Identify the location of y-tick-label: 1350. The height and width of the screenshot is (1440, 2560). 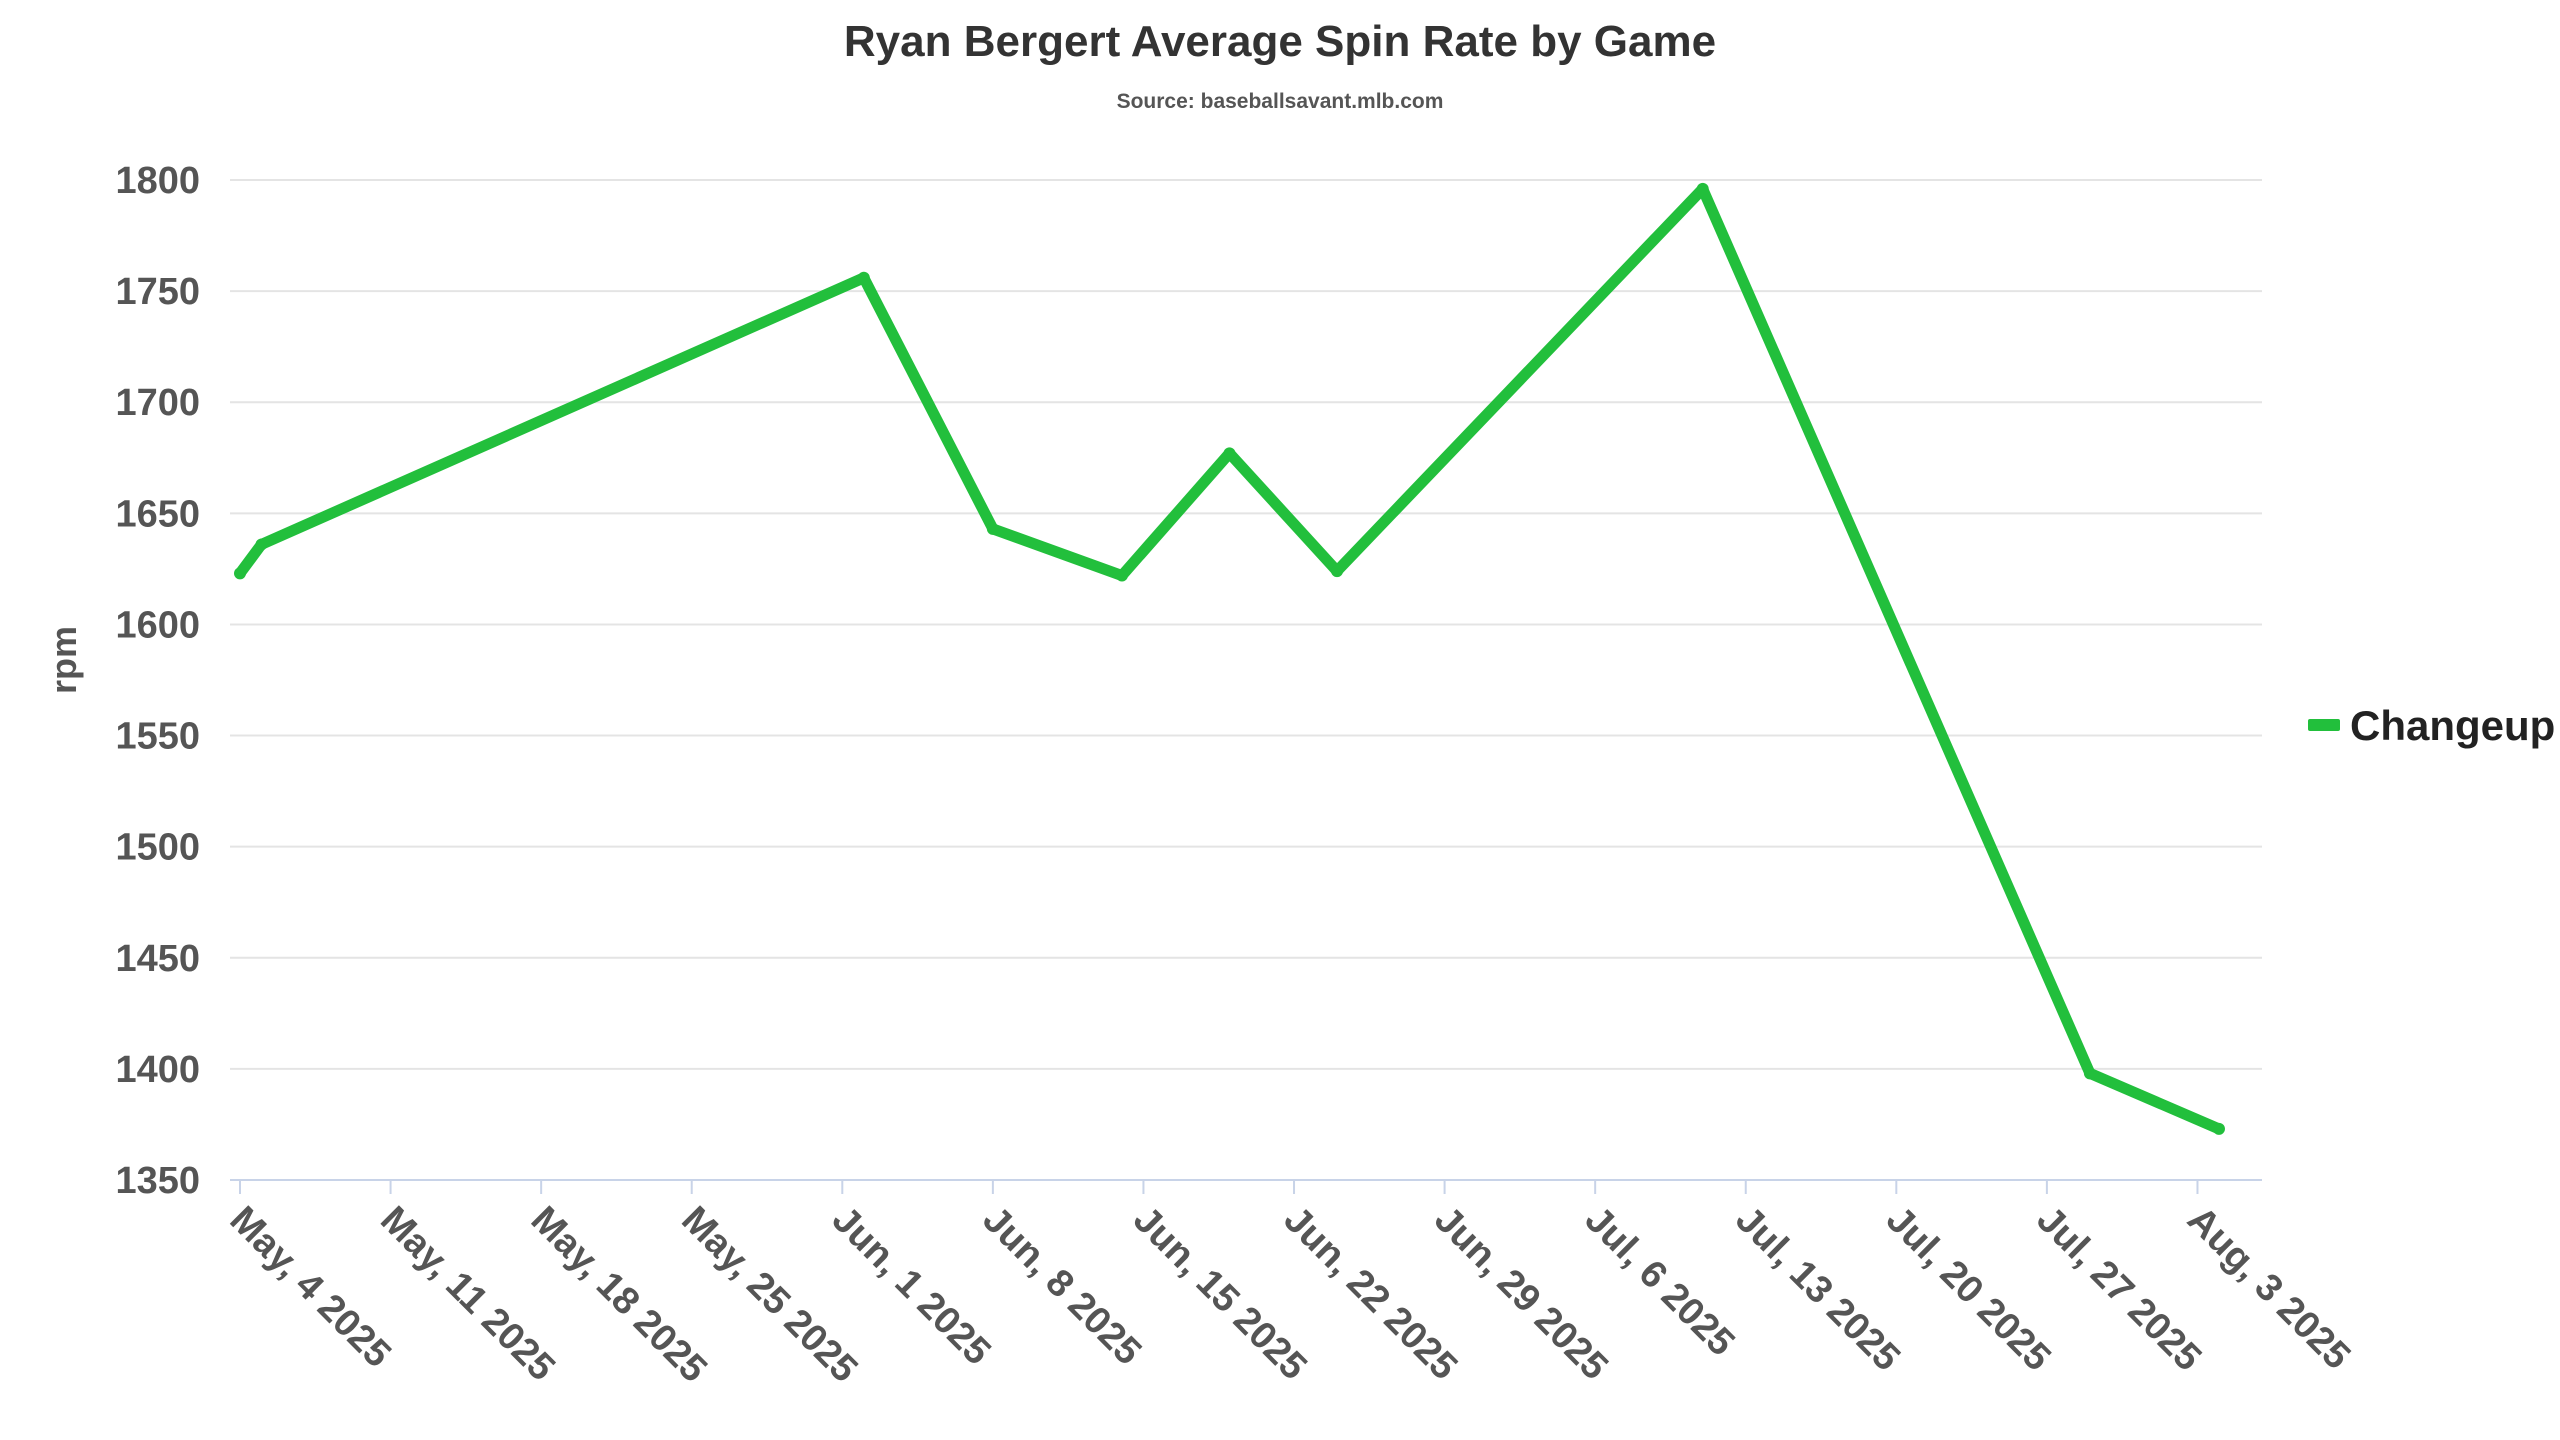
(157, 1181).